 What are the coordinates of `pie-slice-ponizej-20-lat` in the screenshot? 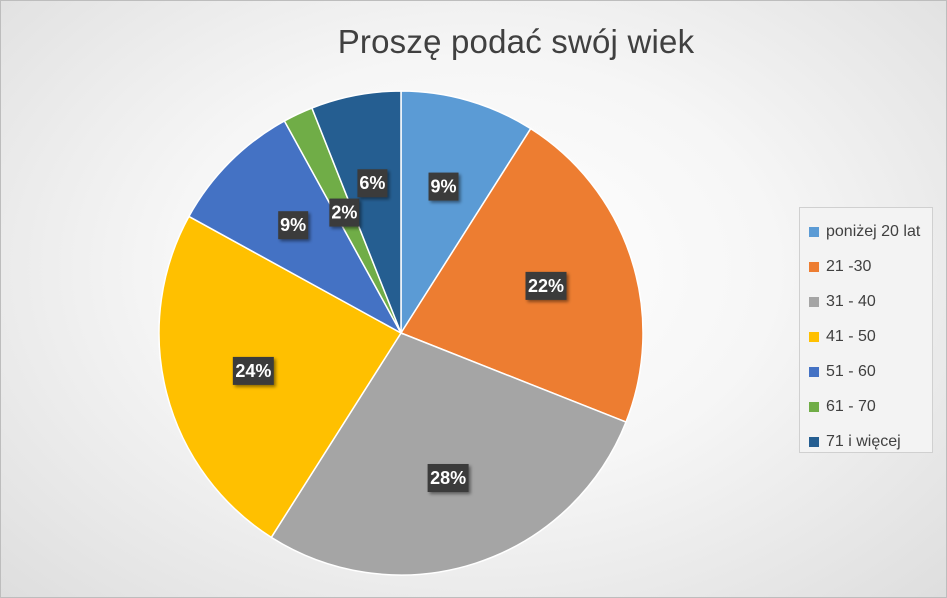 It's located at (466, 213).